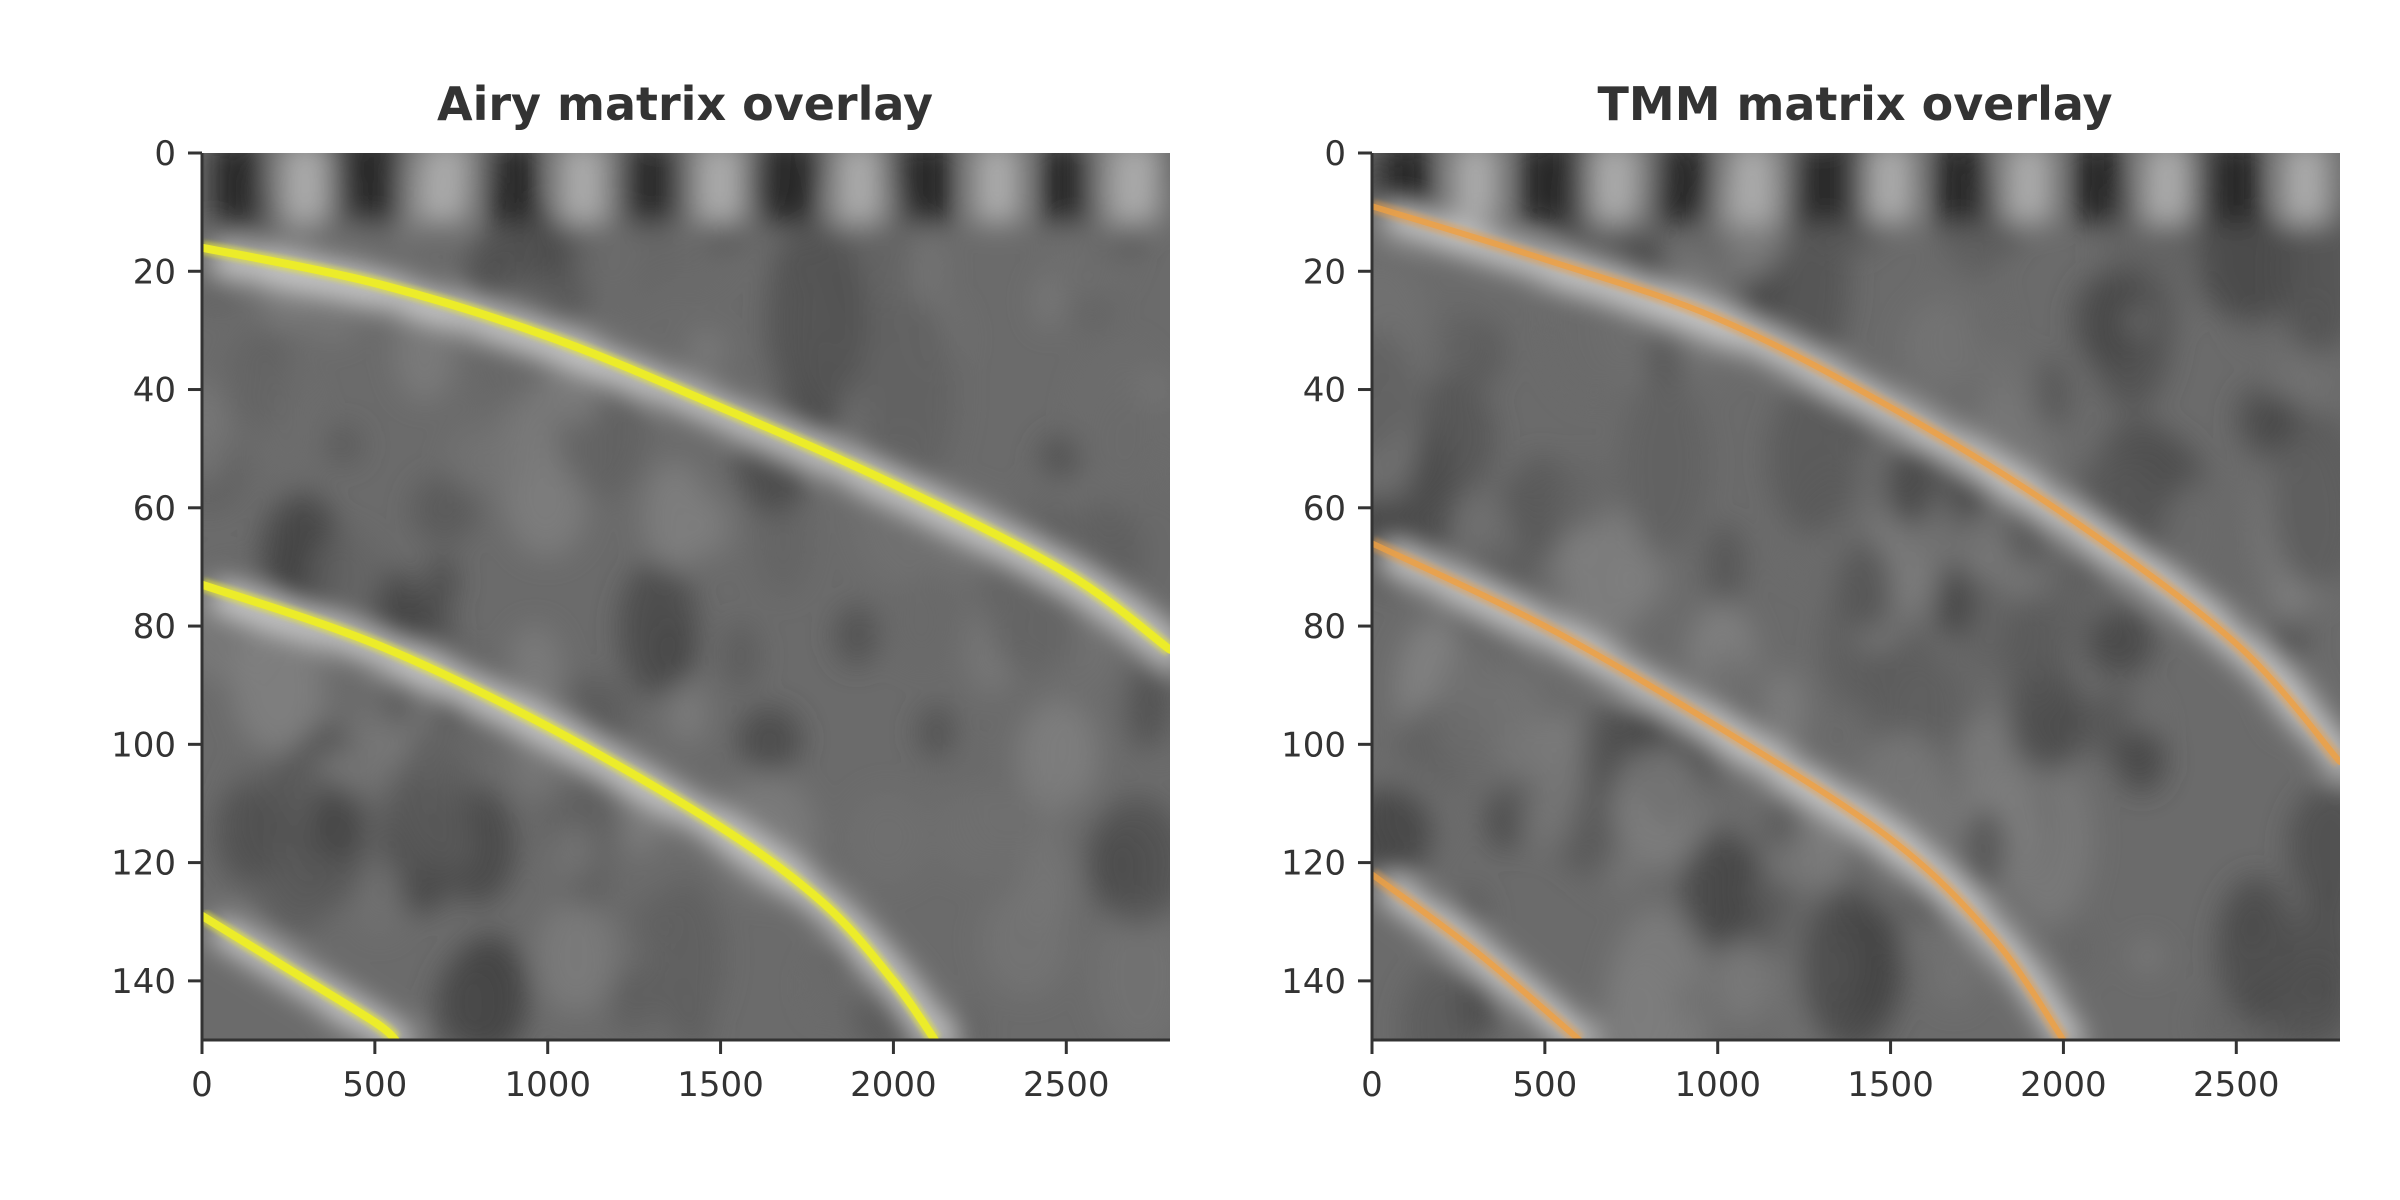 Image resolution: width=2400 pixels, height=1200 pixels. What do you see at coordinates (1313, 982) in the screenshot?
I see `y-tick-label: 140` at bounding box center [1313, 982].